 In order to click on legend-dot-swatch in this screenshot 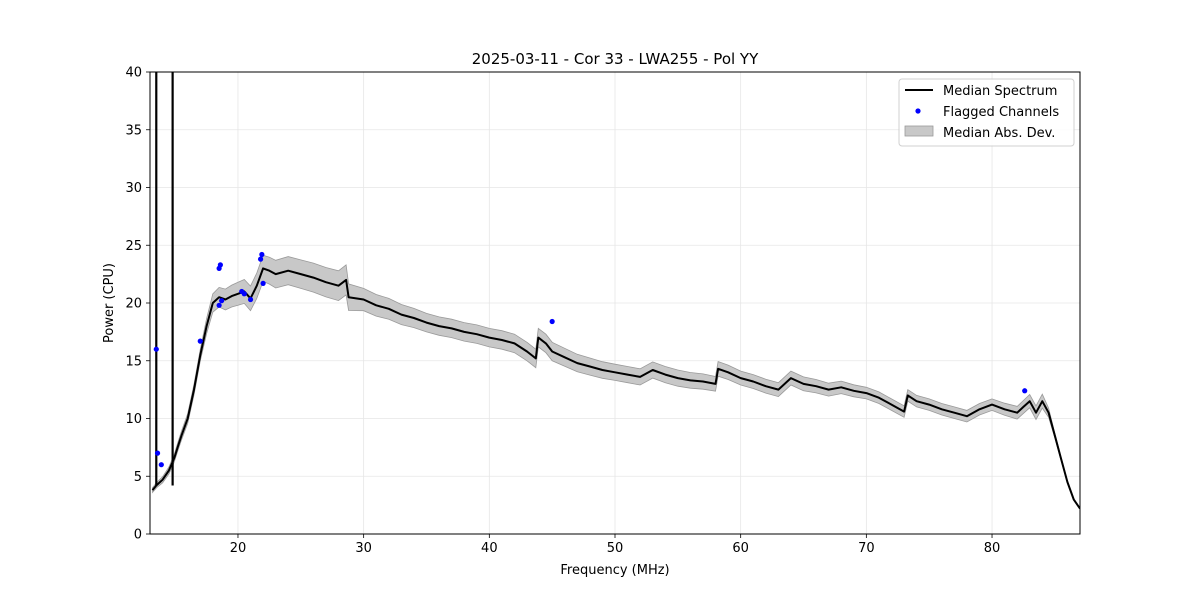, I will do `click(918, 111)`.